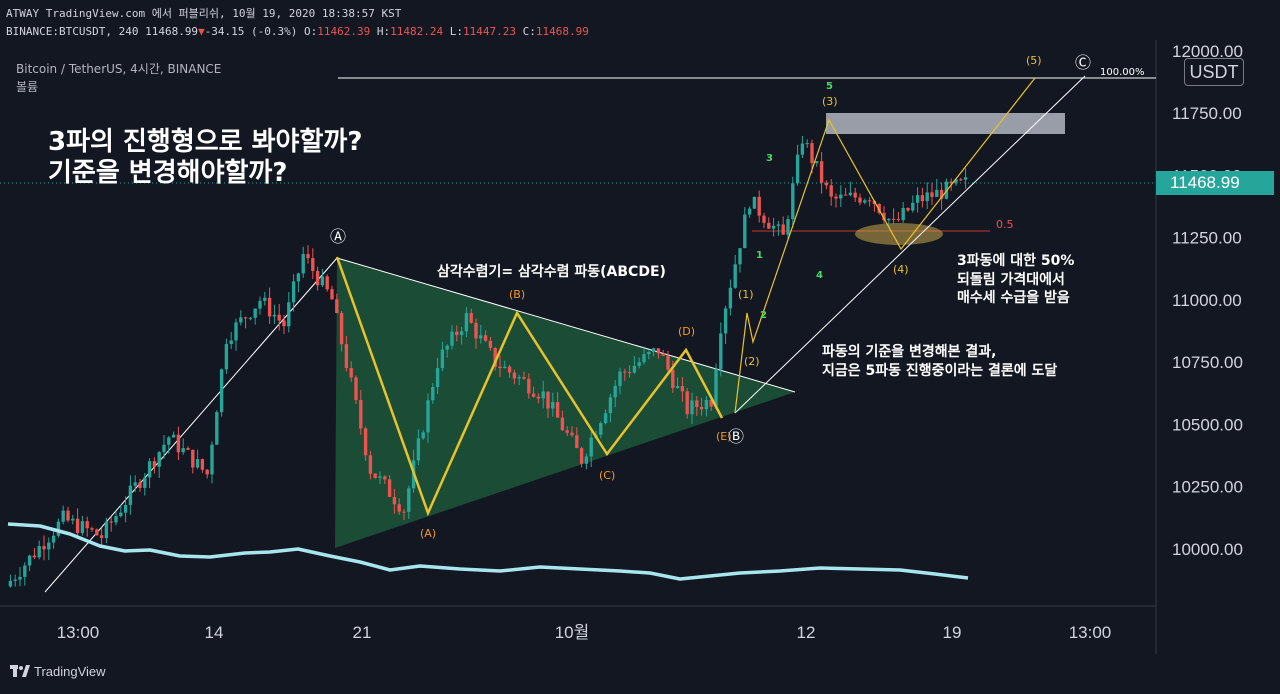 This screenshot has height=694, width=1280. Describe the element at coordinates (1214, 72) in the screenshot. I see `currency-selector: USDT` at that location.